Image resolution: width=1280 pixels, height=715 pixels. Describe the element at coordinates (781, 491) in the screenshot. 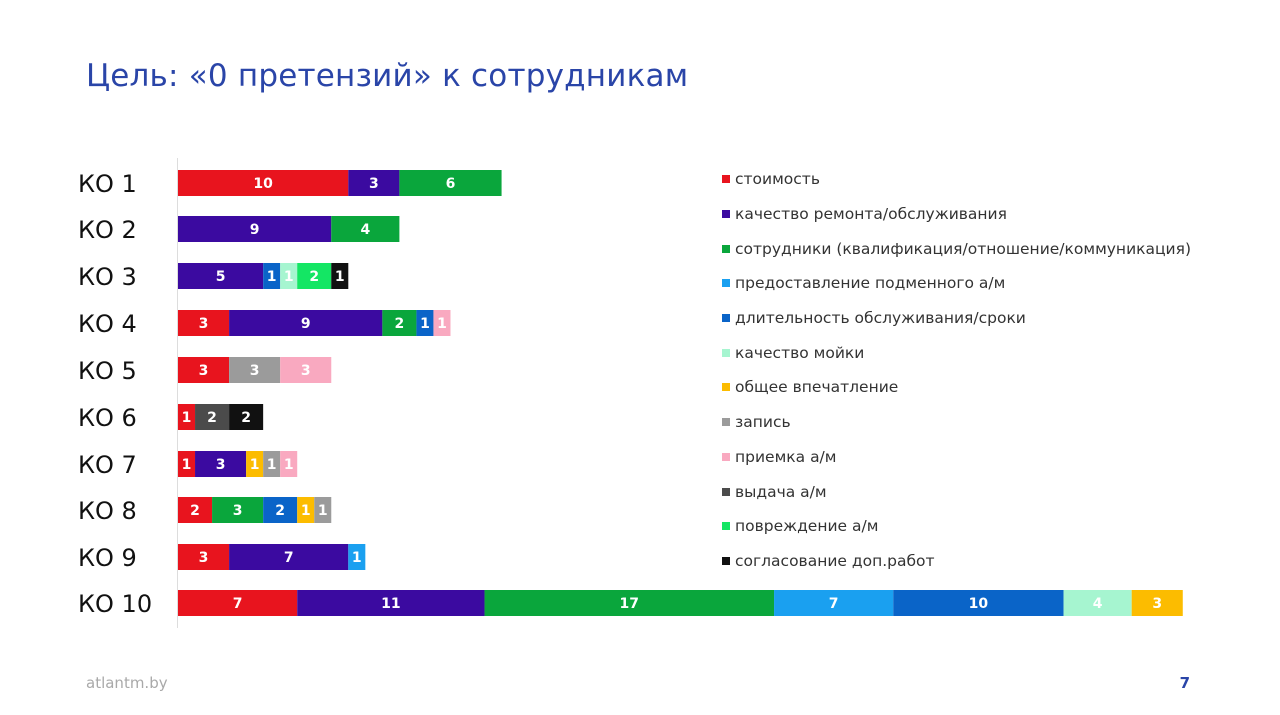

I see `legend-label: выдача а/м` at that location.